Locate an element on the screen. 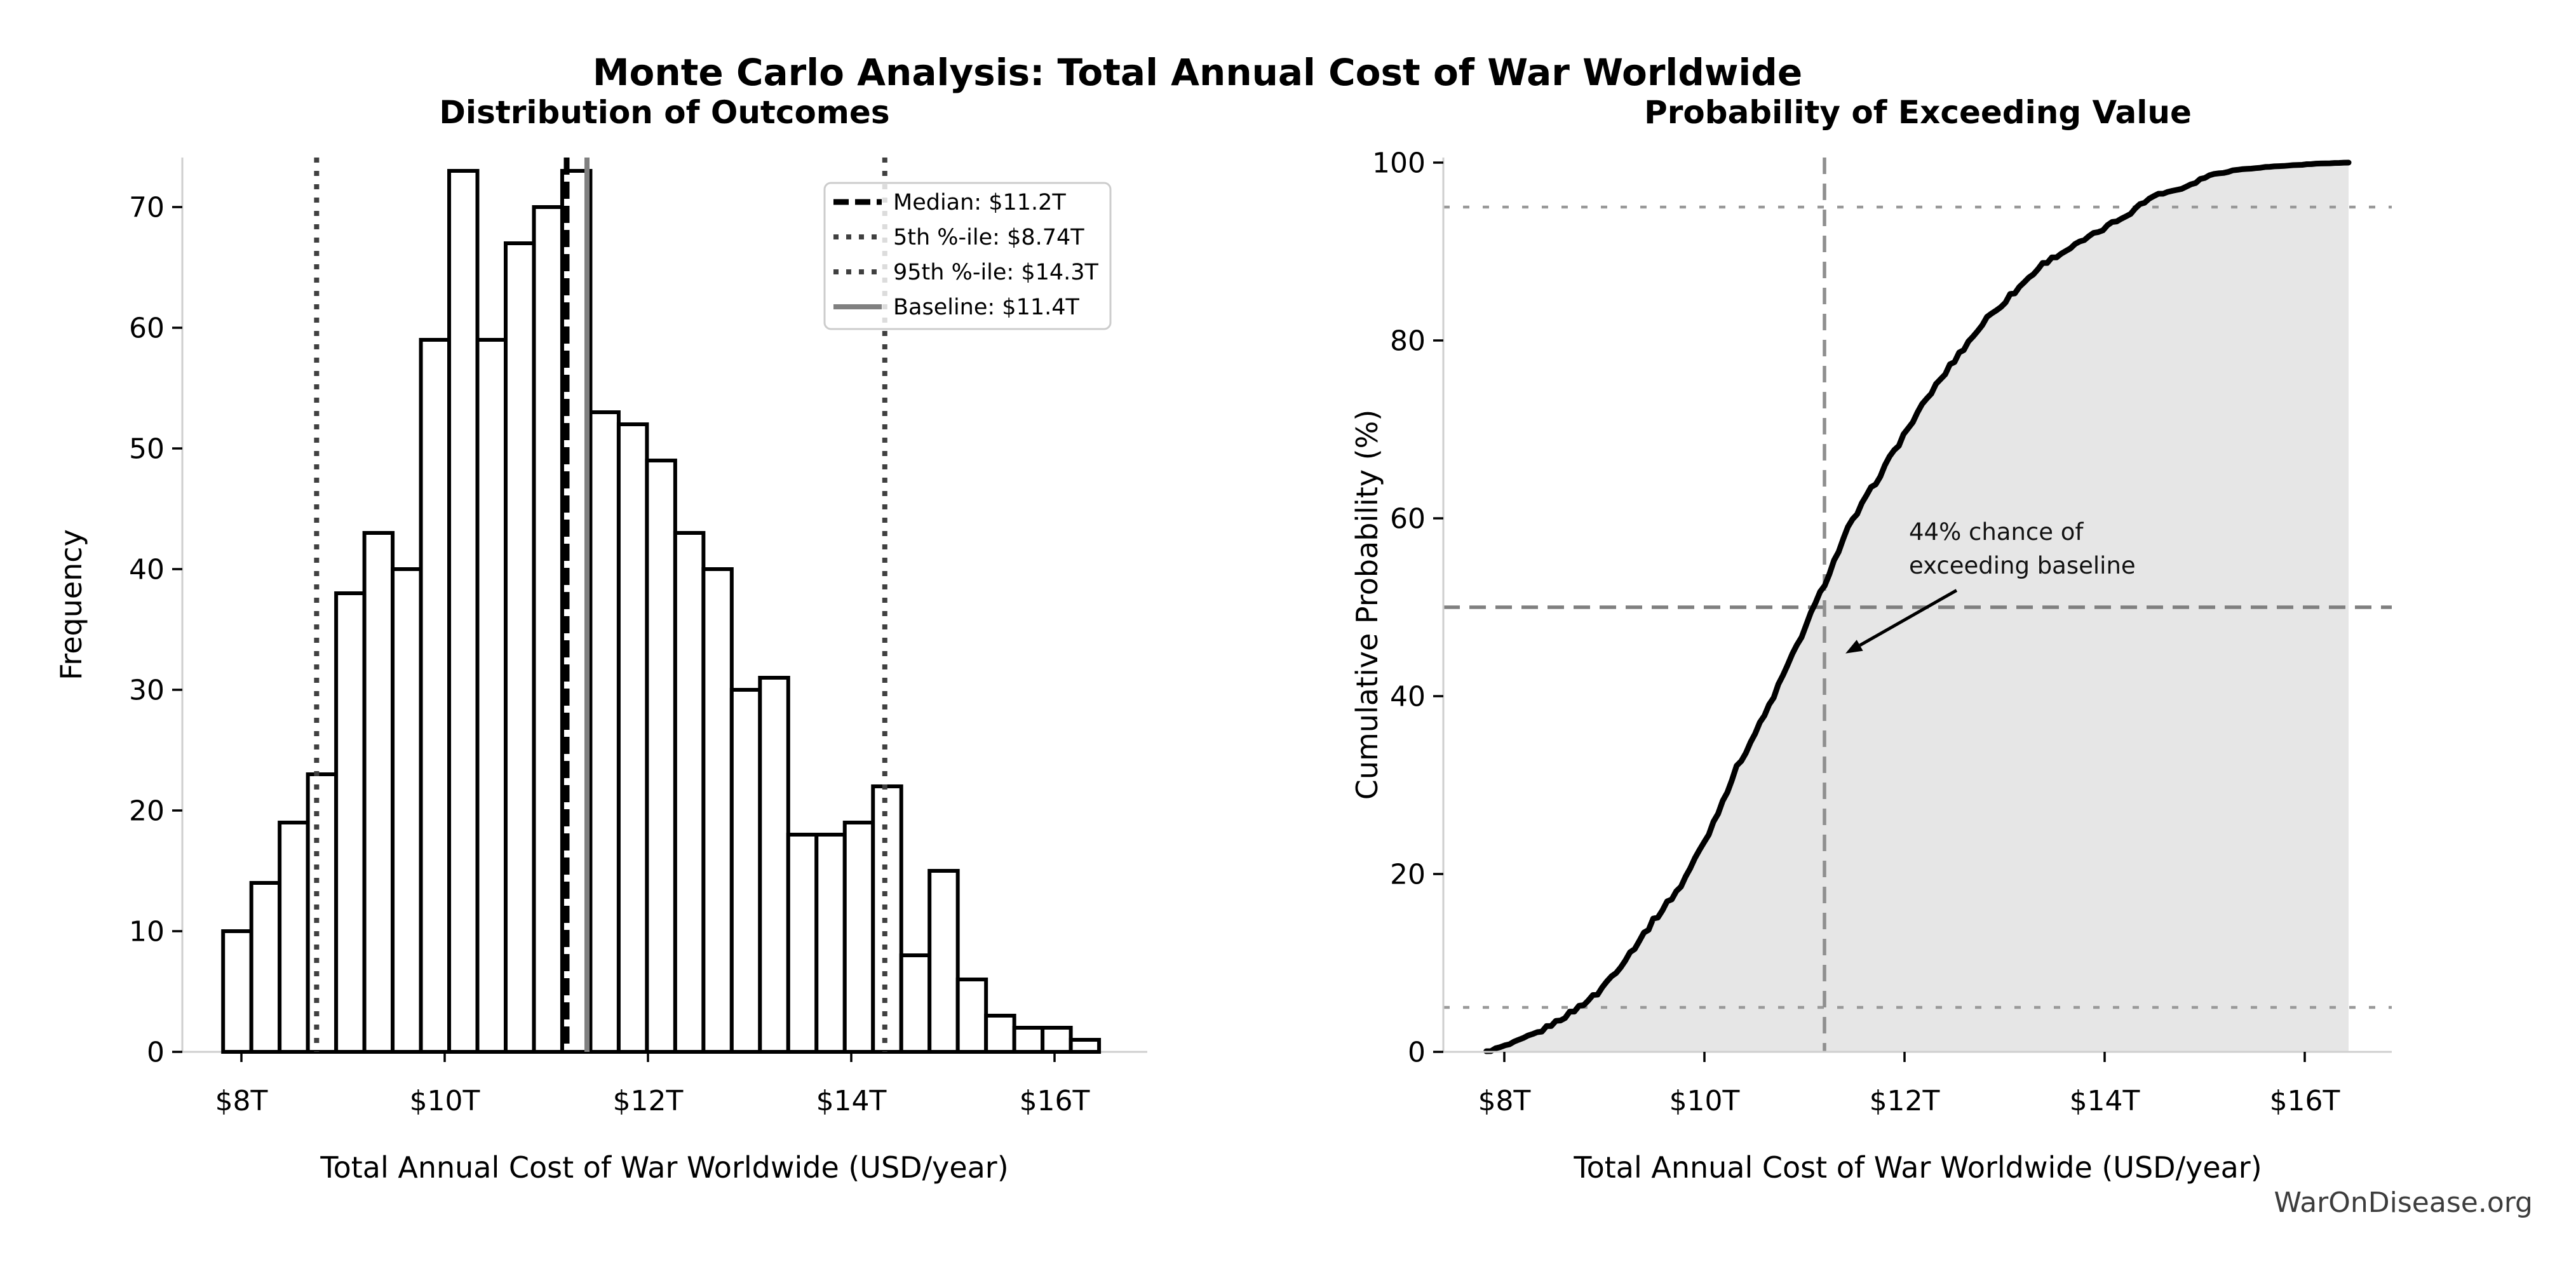 Image resolution: width=2576 pixels, height=1271 pixels. legend-label-p5: 5th %-ile: $8.74T is located at coordinates (988, 237).